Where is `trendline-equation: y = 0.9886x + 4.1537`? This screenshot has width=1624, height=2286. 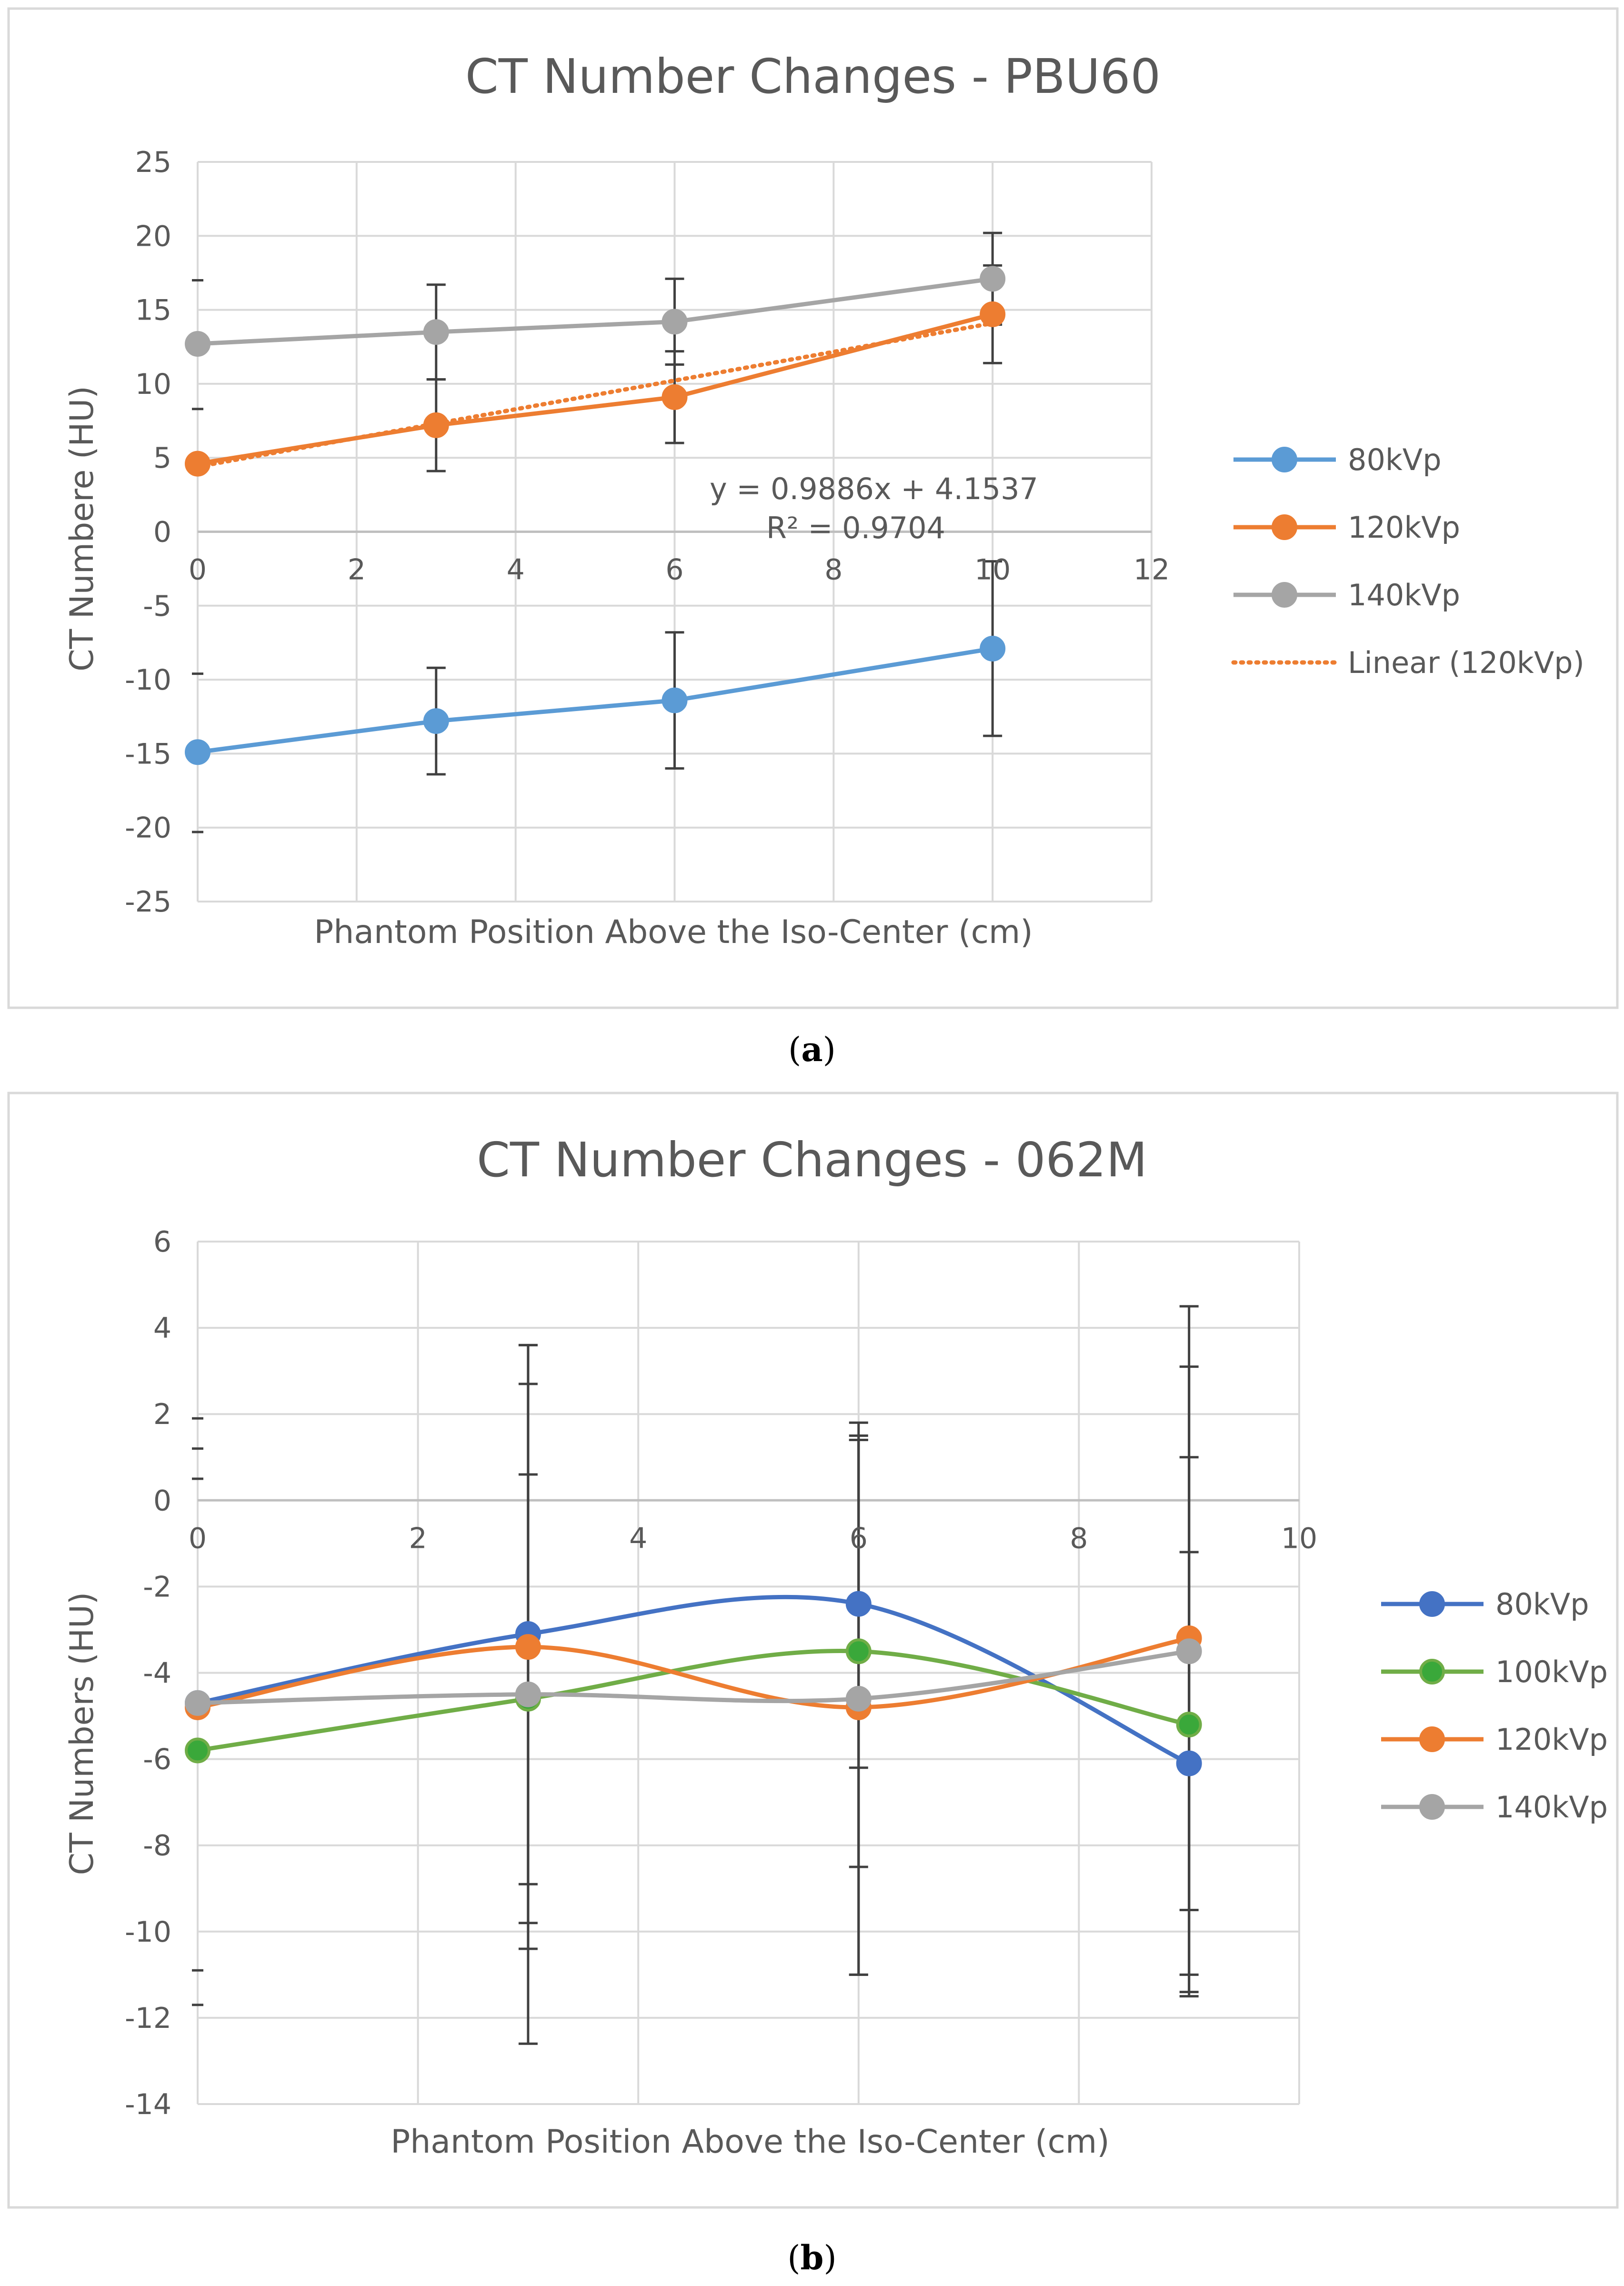
trendline-equation: y = 0.9886x + 4.1537 is located at coordinates (874, 489).